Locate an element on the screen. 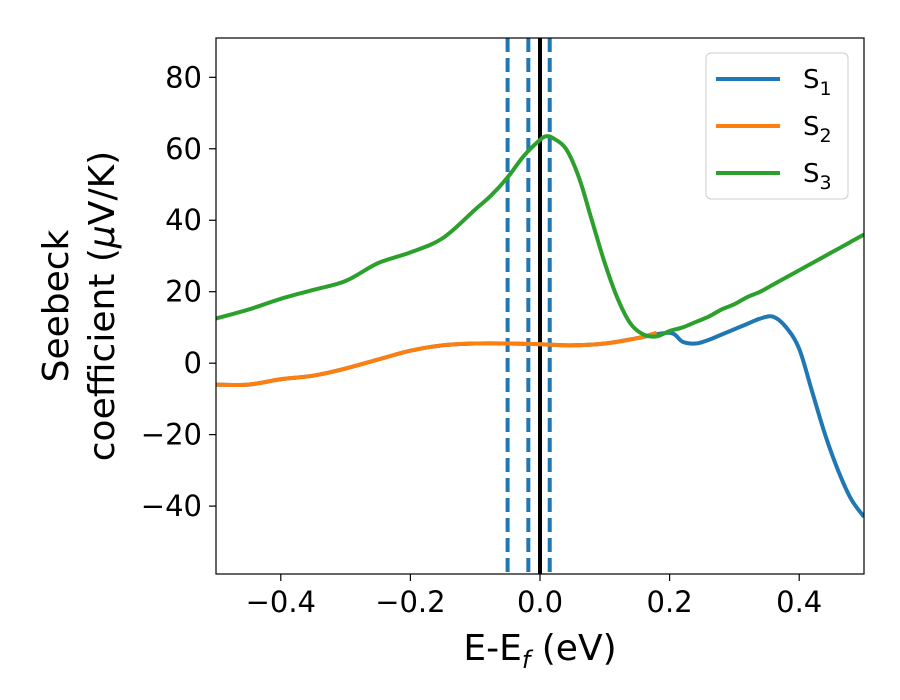  vertical-lines is located at coordinates (528, 306).